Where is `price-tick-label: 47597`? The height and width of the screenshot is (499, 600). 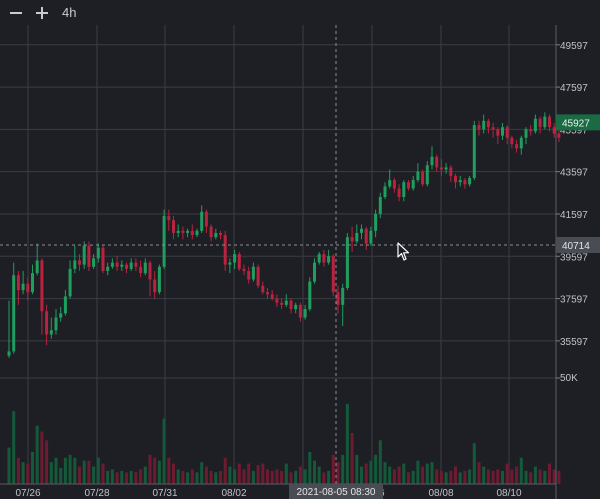 price-tick-label: 47597 is located at coordinates (574, 88).